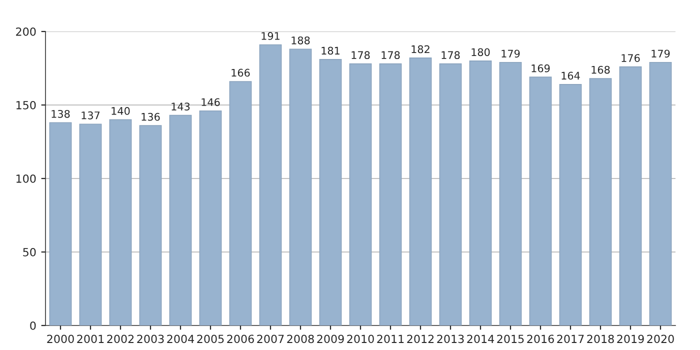 The height and width of the screenshot is (350, 700). What do you see at coordinates (420, 339) in the screenshot?
I see `x-tick-label: 2012` at bounding box center [420, 339].